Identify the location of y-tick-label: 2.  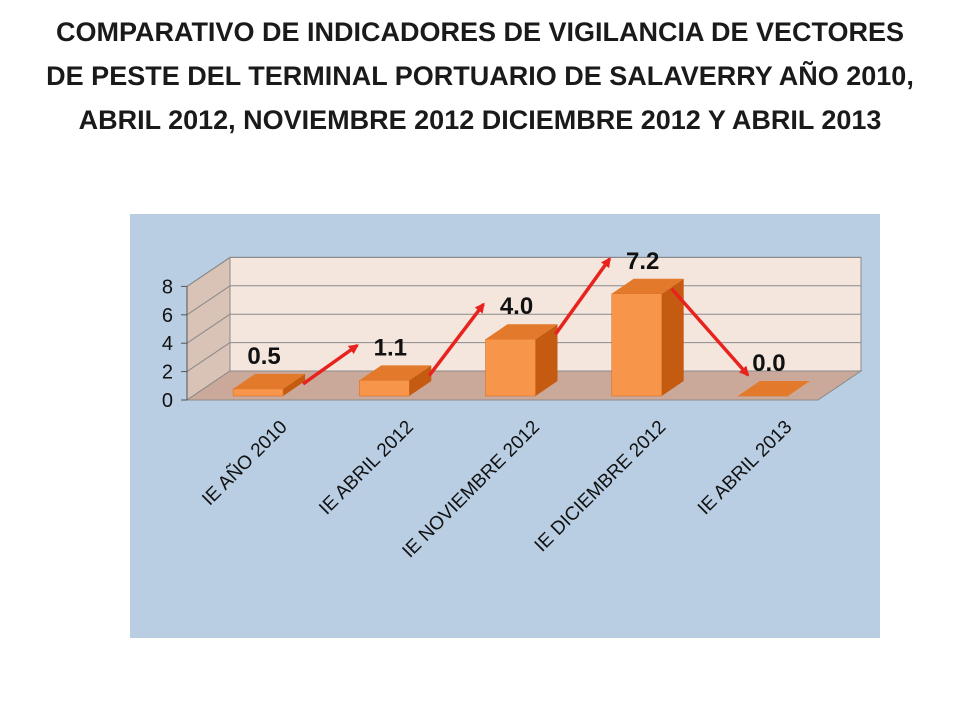
(167, 373).